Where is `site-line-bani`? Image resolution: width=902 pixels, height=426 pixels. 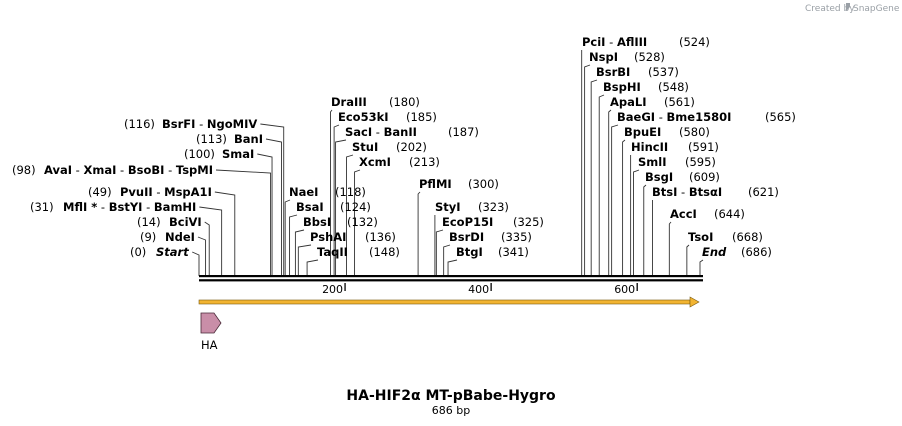
site-line-bani is located at coordinates (273, 207).